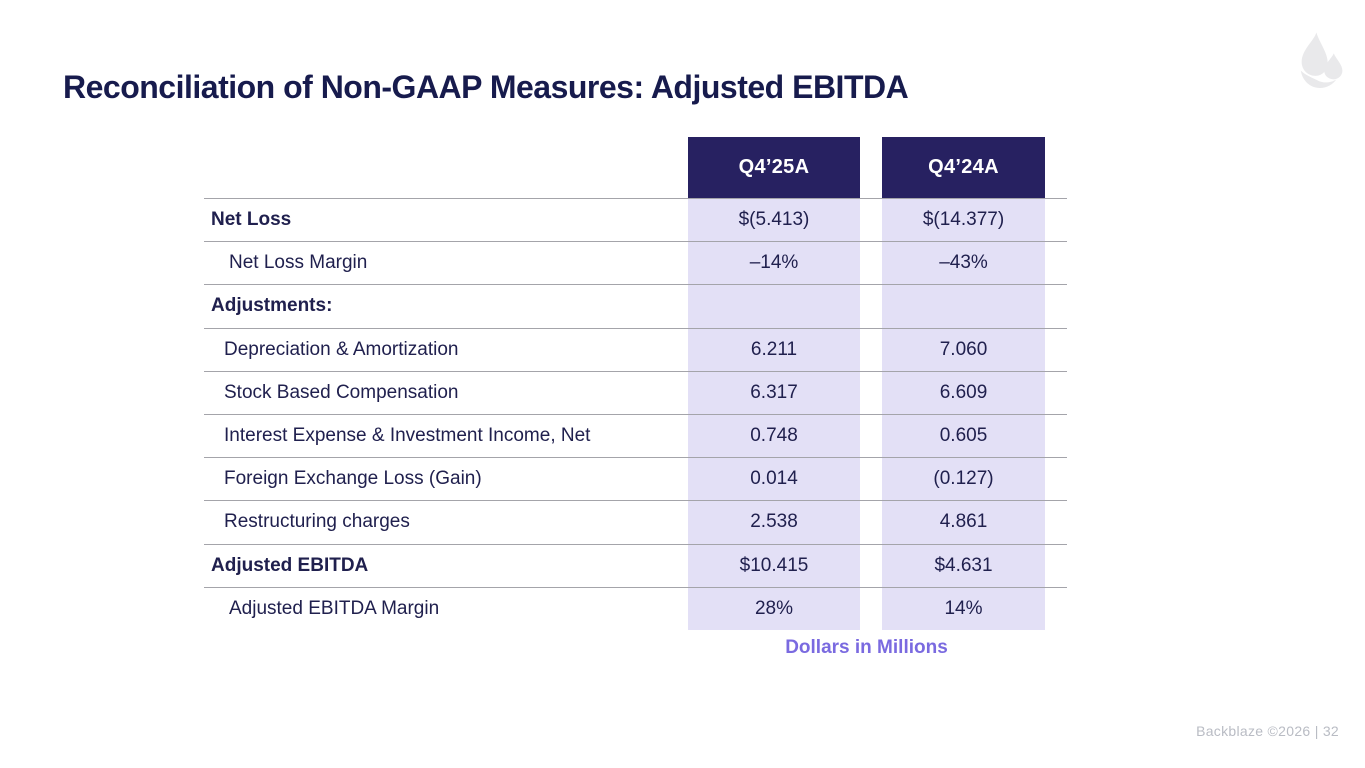  What do you see at coordinates (635, 219) in the screenshot?
I see `table-row: Net Loss $(5.413) $(14.377)` at bounding box center [635, 219].